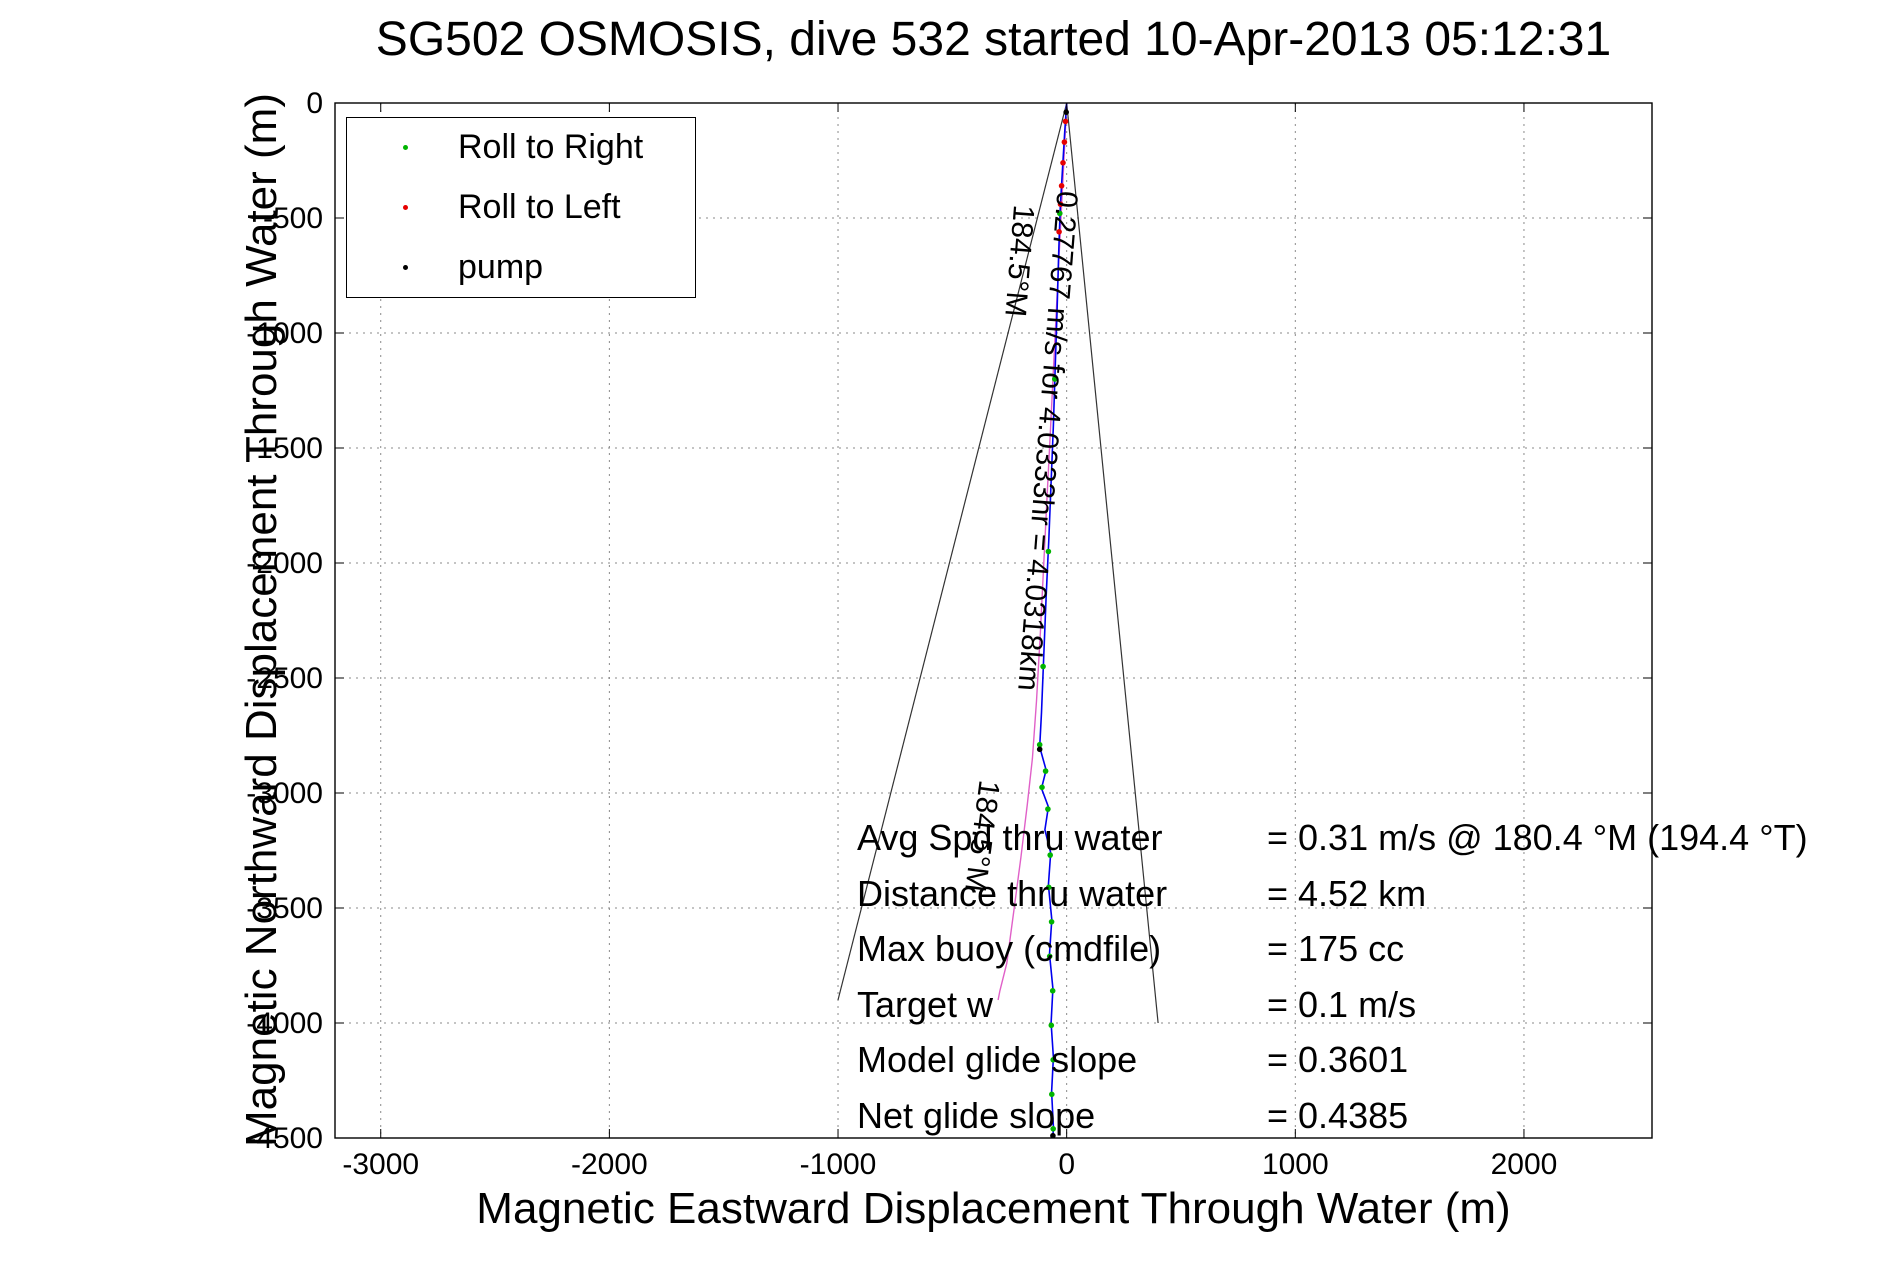 The height and width of the screenshot is (1262, 1891). I want to click on series-heading-envelope-right, so click(1112, 563).